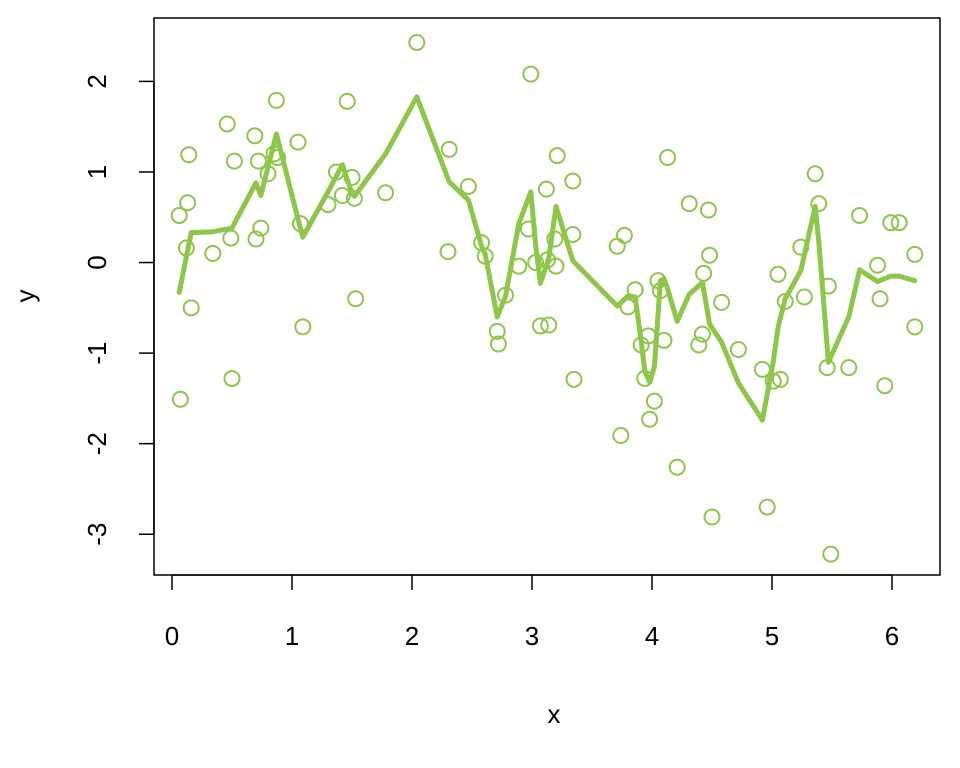  What do you see at coordinates (292, 636) in the screenshot?
I see `x-tick-label: 1` at bounding box center [292, 636].